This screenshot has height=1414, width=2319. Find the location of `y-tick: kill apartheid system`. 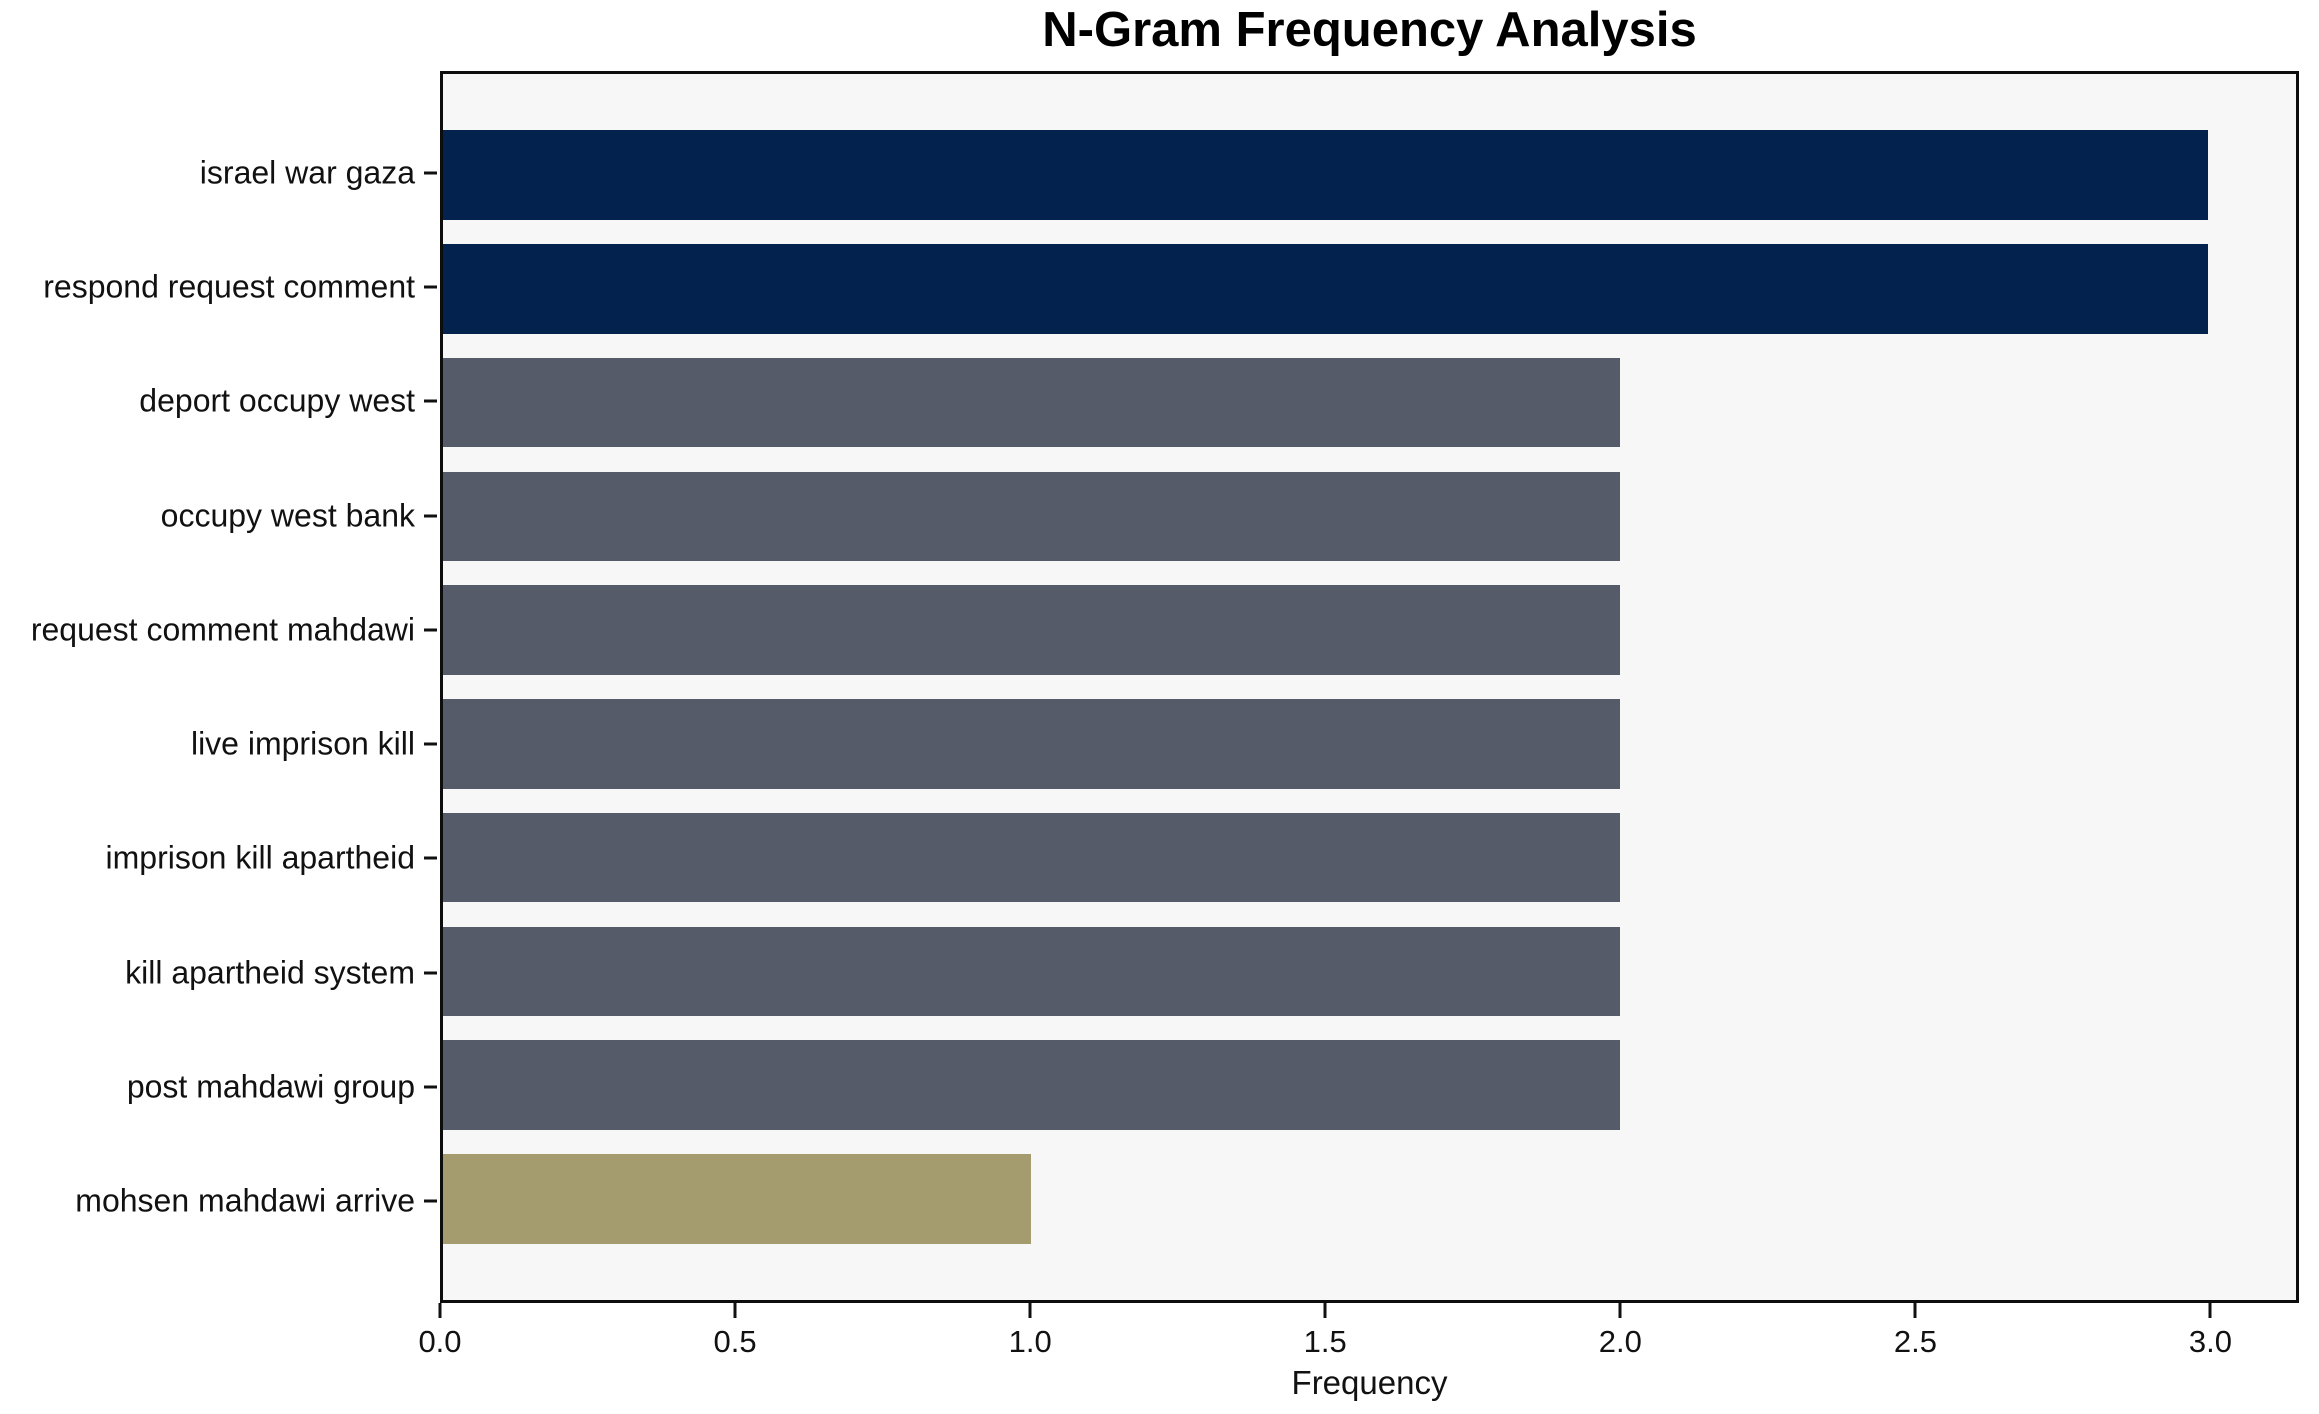

y-tick: kill apartheid system is located at coordinates (281, 972).